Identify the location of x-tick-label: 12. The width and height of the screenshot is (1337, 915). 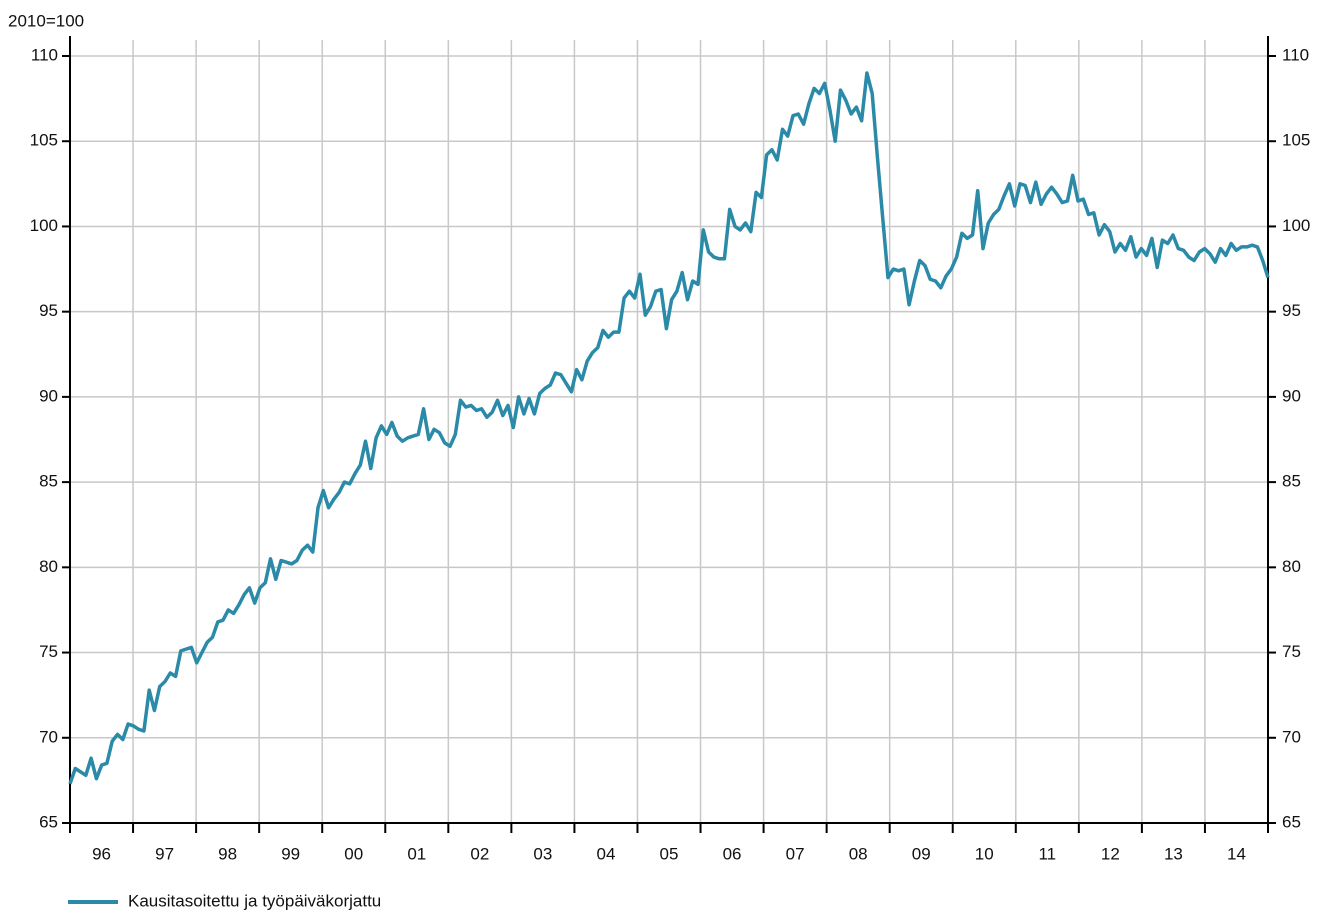
(1110, 853).